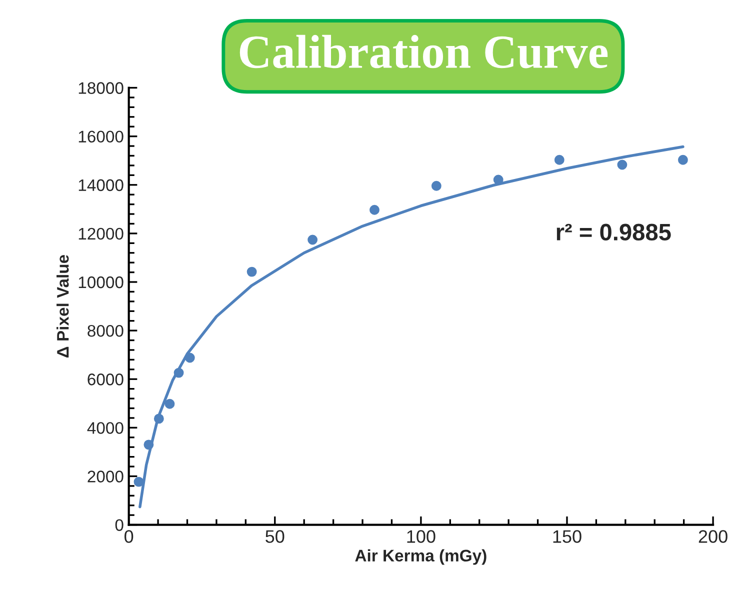 The height and width of the screenshot is (593, 749). I want to click on x-tick-label: 100, so click(421, 536).